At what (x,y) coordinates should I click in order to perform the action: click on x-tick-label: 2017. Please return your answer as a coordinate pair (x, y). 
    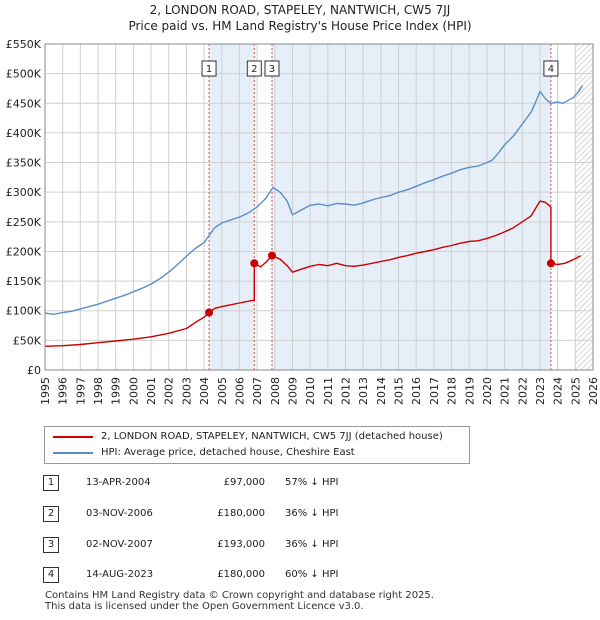
    Looking at the image, I should click on (434, 391).